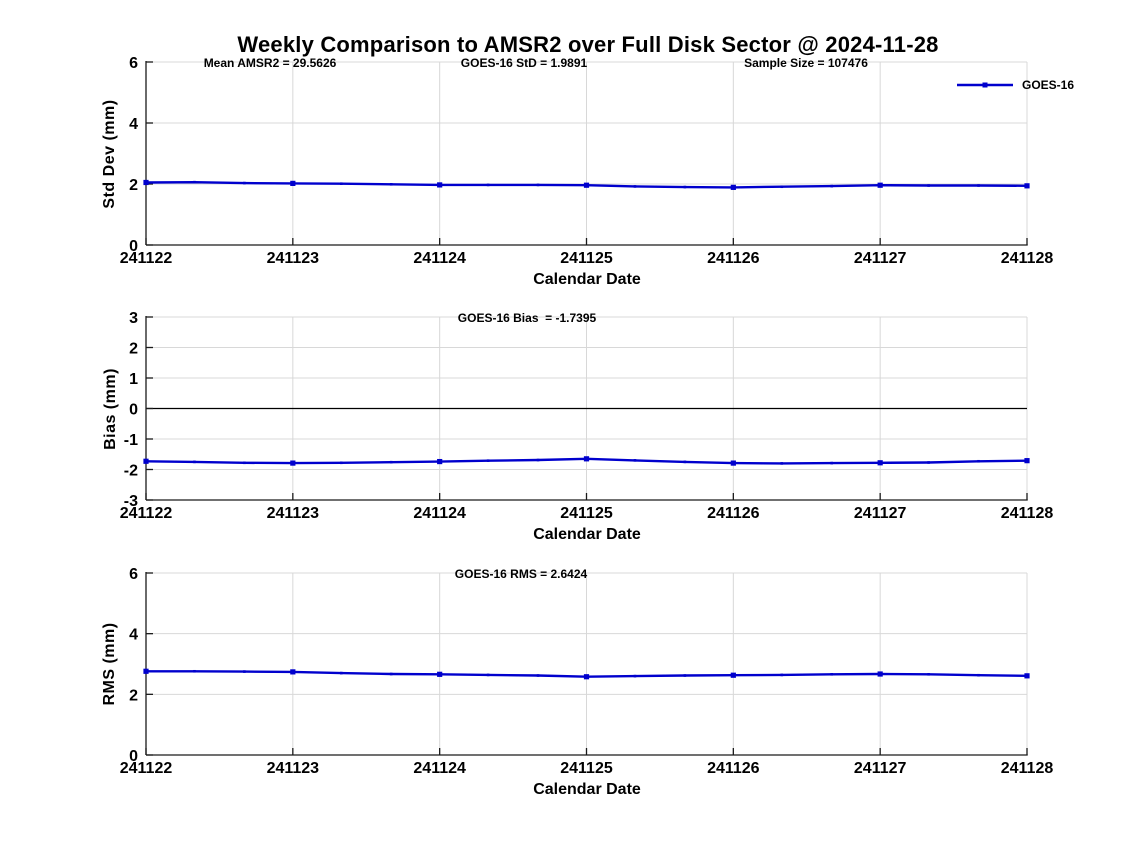  I want to click on y-tick-label: 6, so click(133, 63).